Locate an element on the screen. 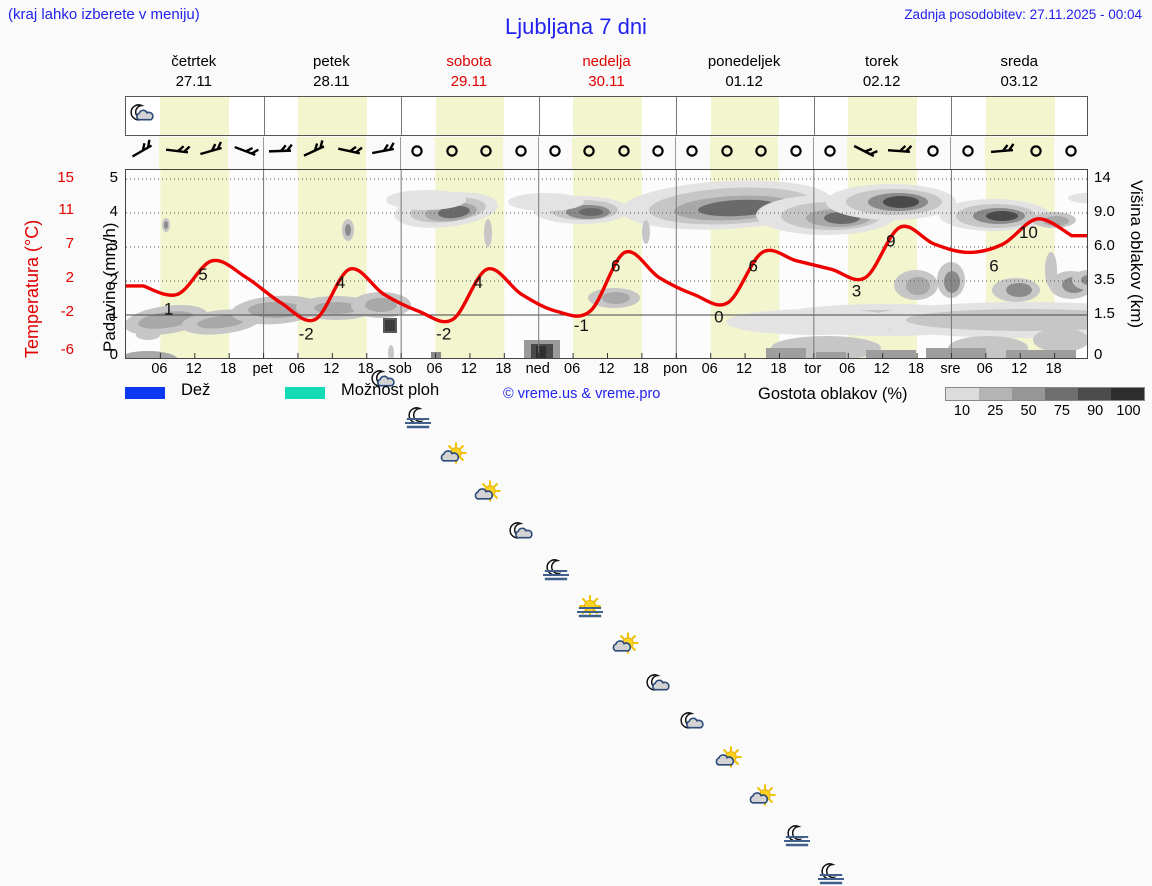 This screenshot has height=886, width=1152. temperature-tick: -2 is located at coordinates (67, 311).